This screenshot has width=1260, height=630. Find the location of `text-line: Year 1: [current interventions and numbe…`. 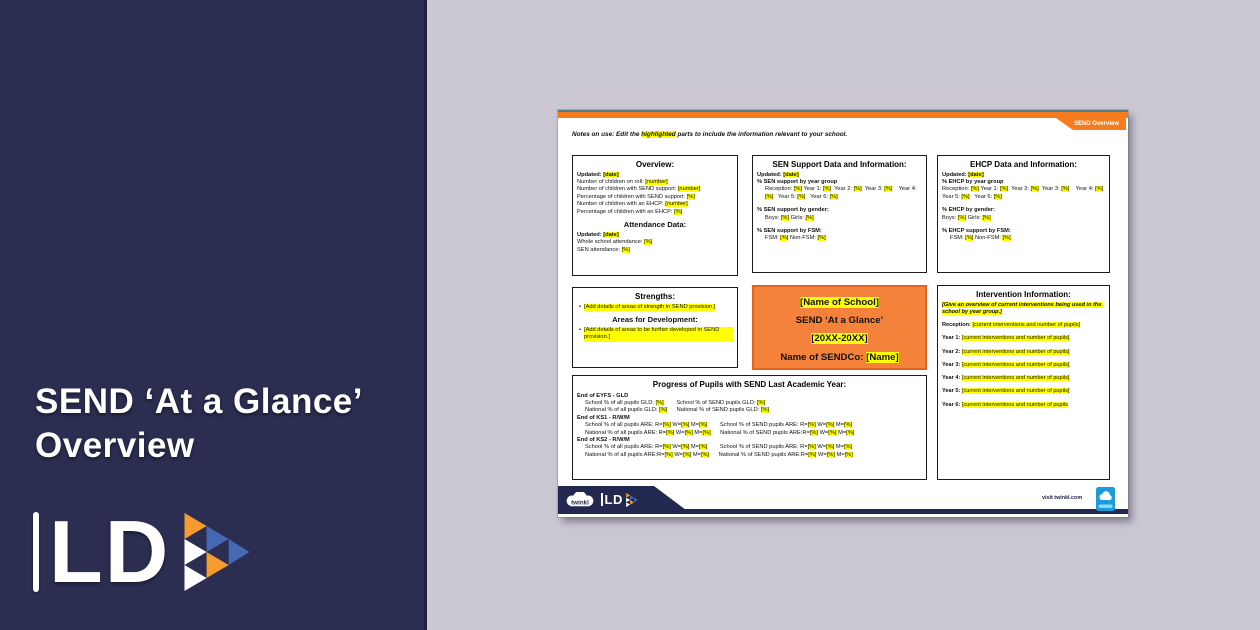

text-line: Year 1: [current interventions and numbe… is located at coordinates (1006, 338).